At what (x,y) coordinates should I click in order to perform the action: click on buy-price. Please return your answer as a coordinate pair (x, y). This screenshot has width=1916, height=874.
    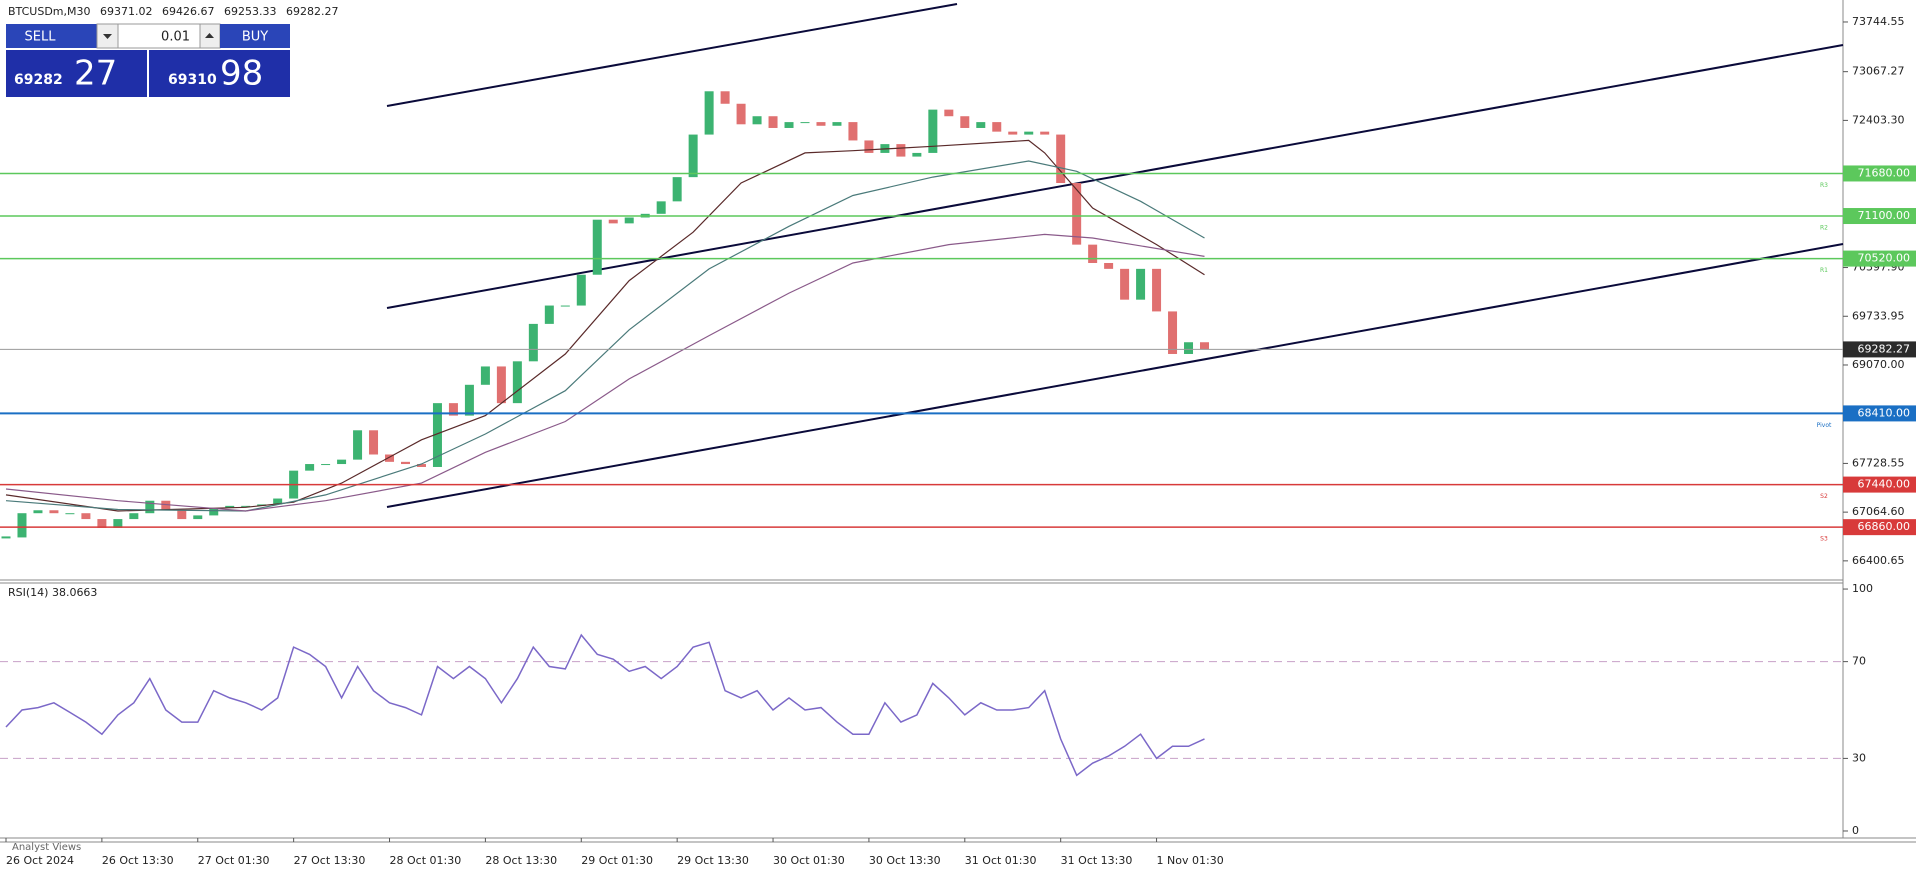
    Looking at the image, I should click on (219, 73).